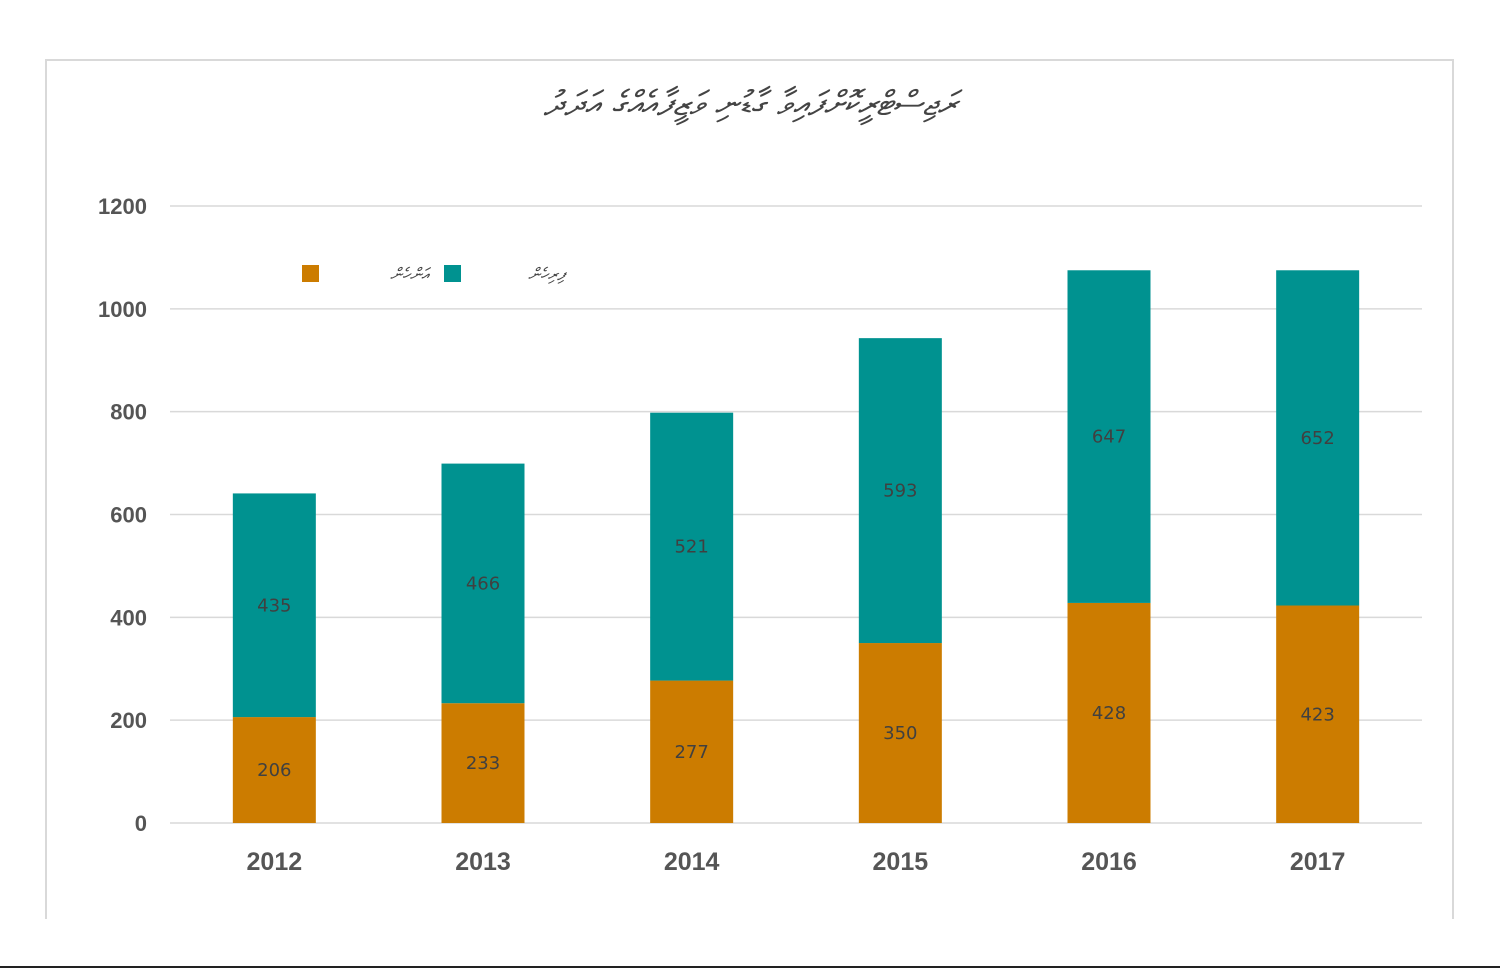 Image resolution: width=1500 pixels, height=968 pixels. I want to click on data-label: 593, so click(900, 491).